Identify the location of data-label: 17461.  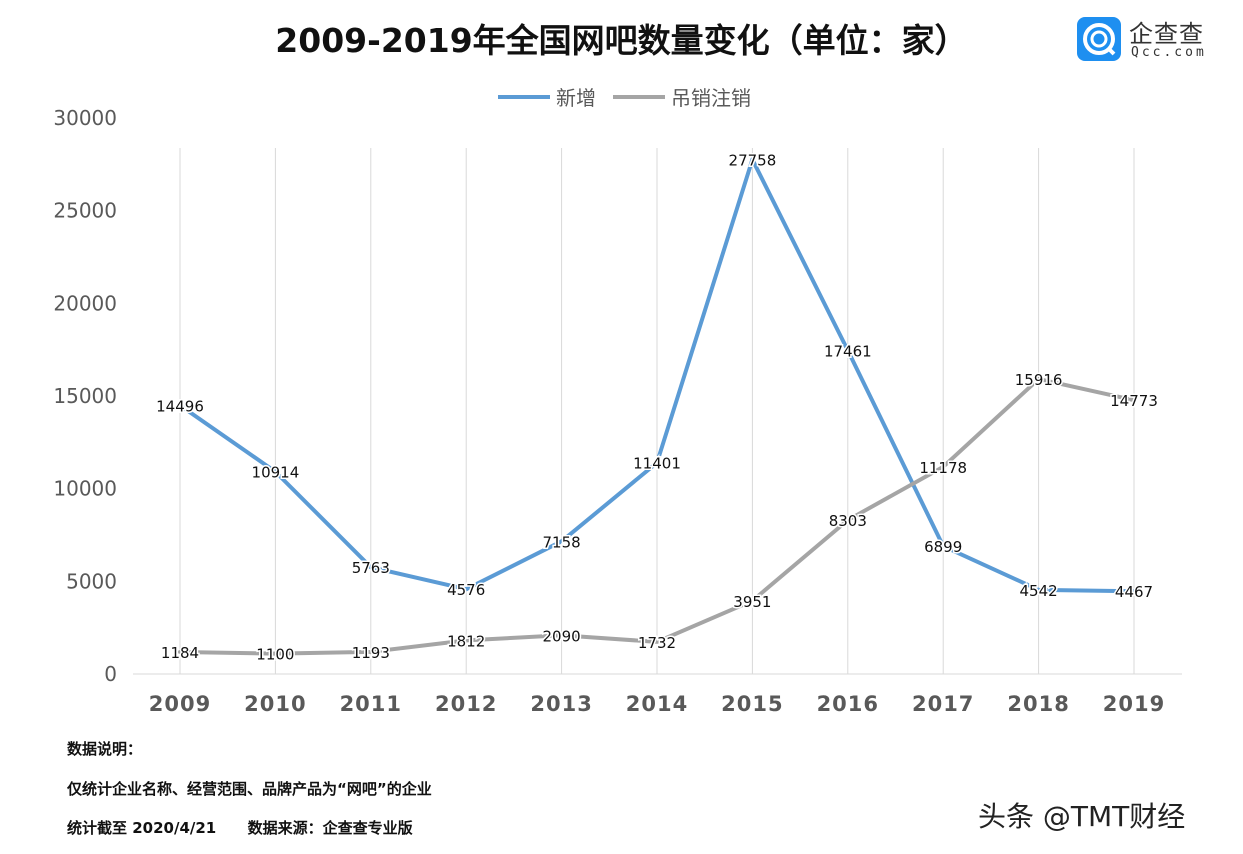
(848, 351).